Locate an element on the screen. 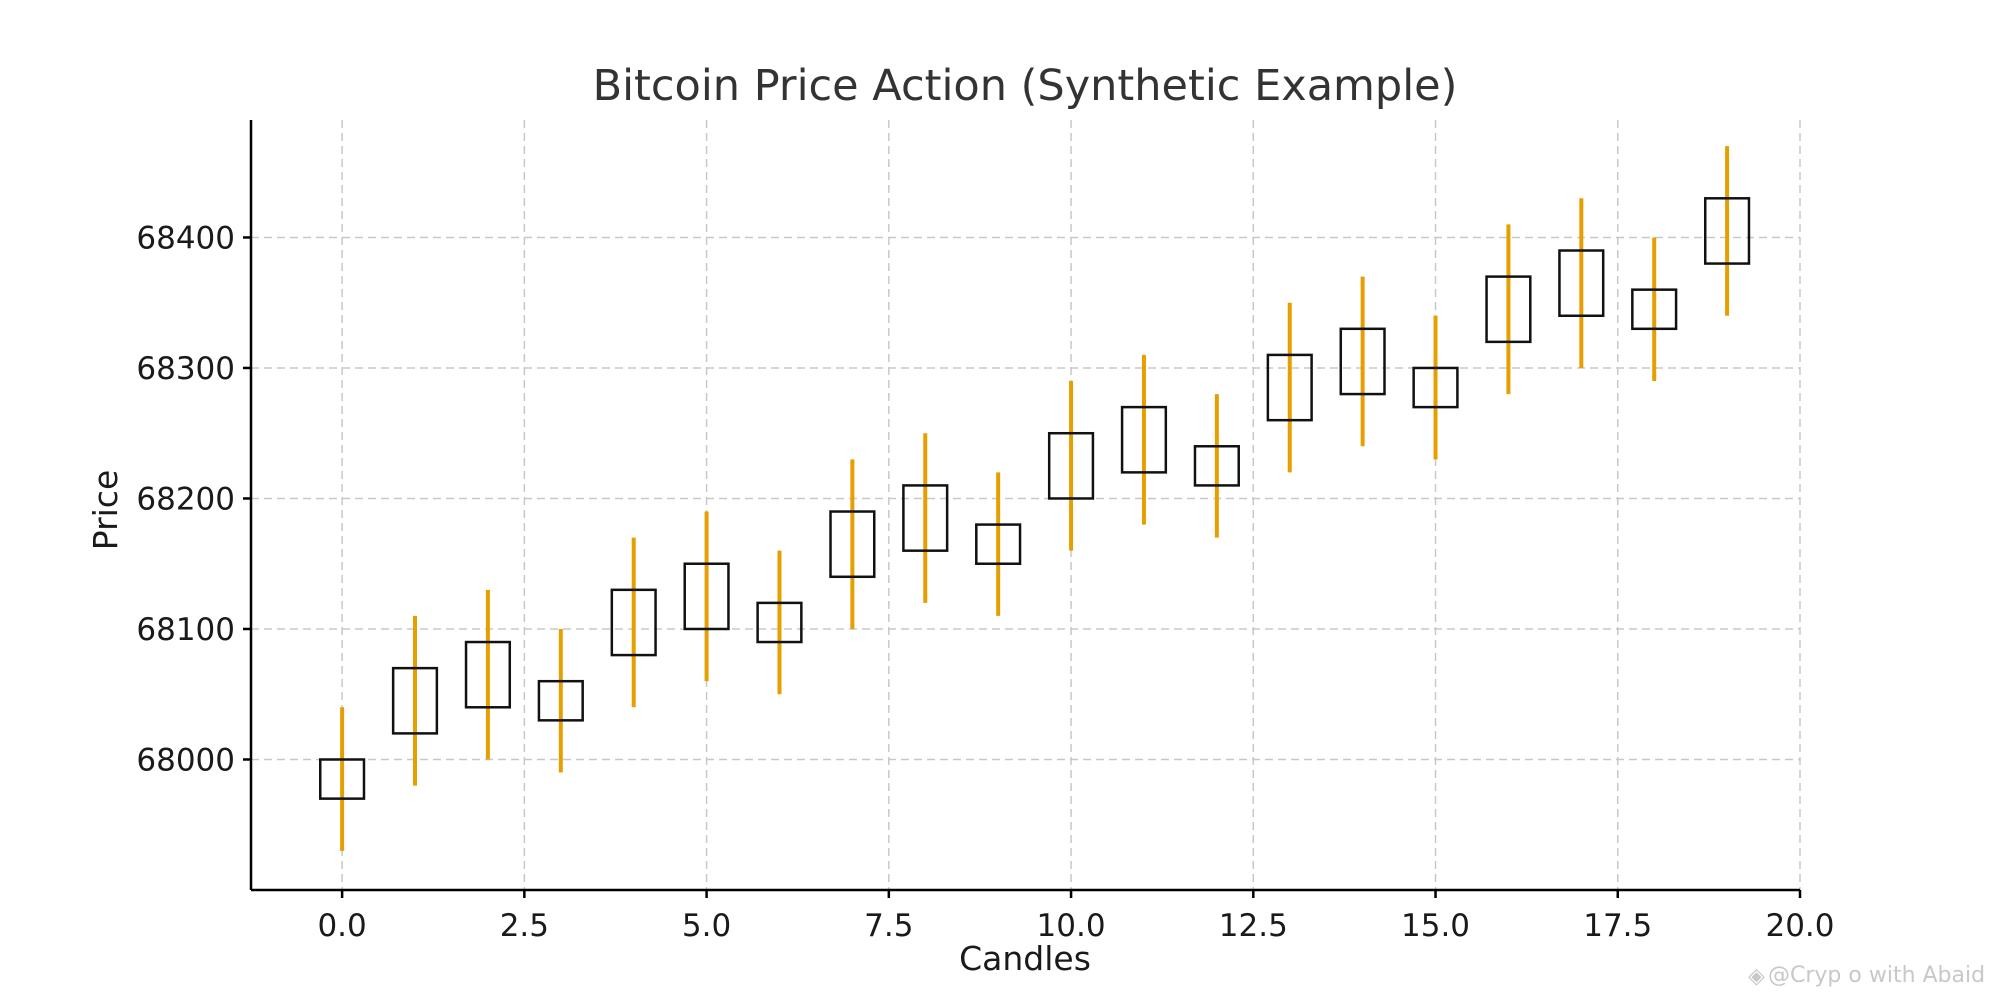 The width and height of the screenshot is (2000, 1000). x-tick-label: 20.0 is located at coordinates (1799, 926).